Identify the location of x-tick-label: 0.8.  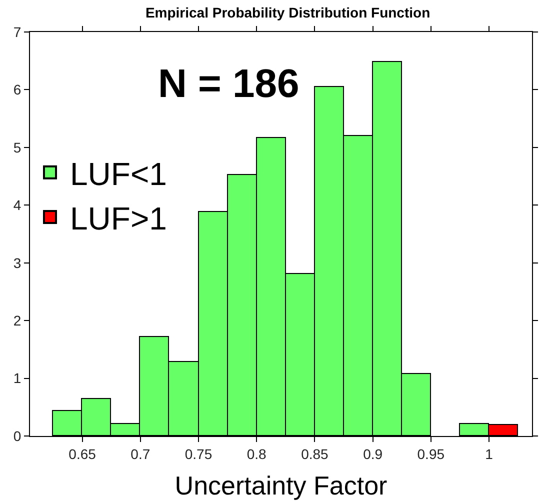
(256, 454).